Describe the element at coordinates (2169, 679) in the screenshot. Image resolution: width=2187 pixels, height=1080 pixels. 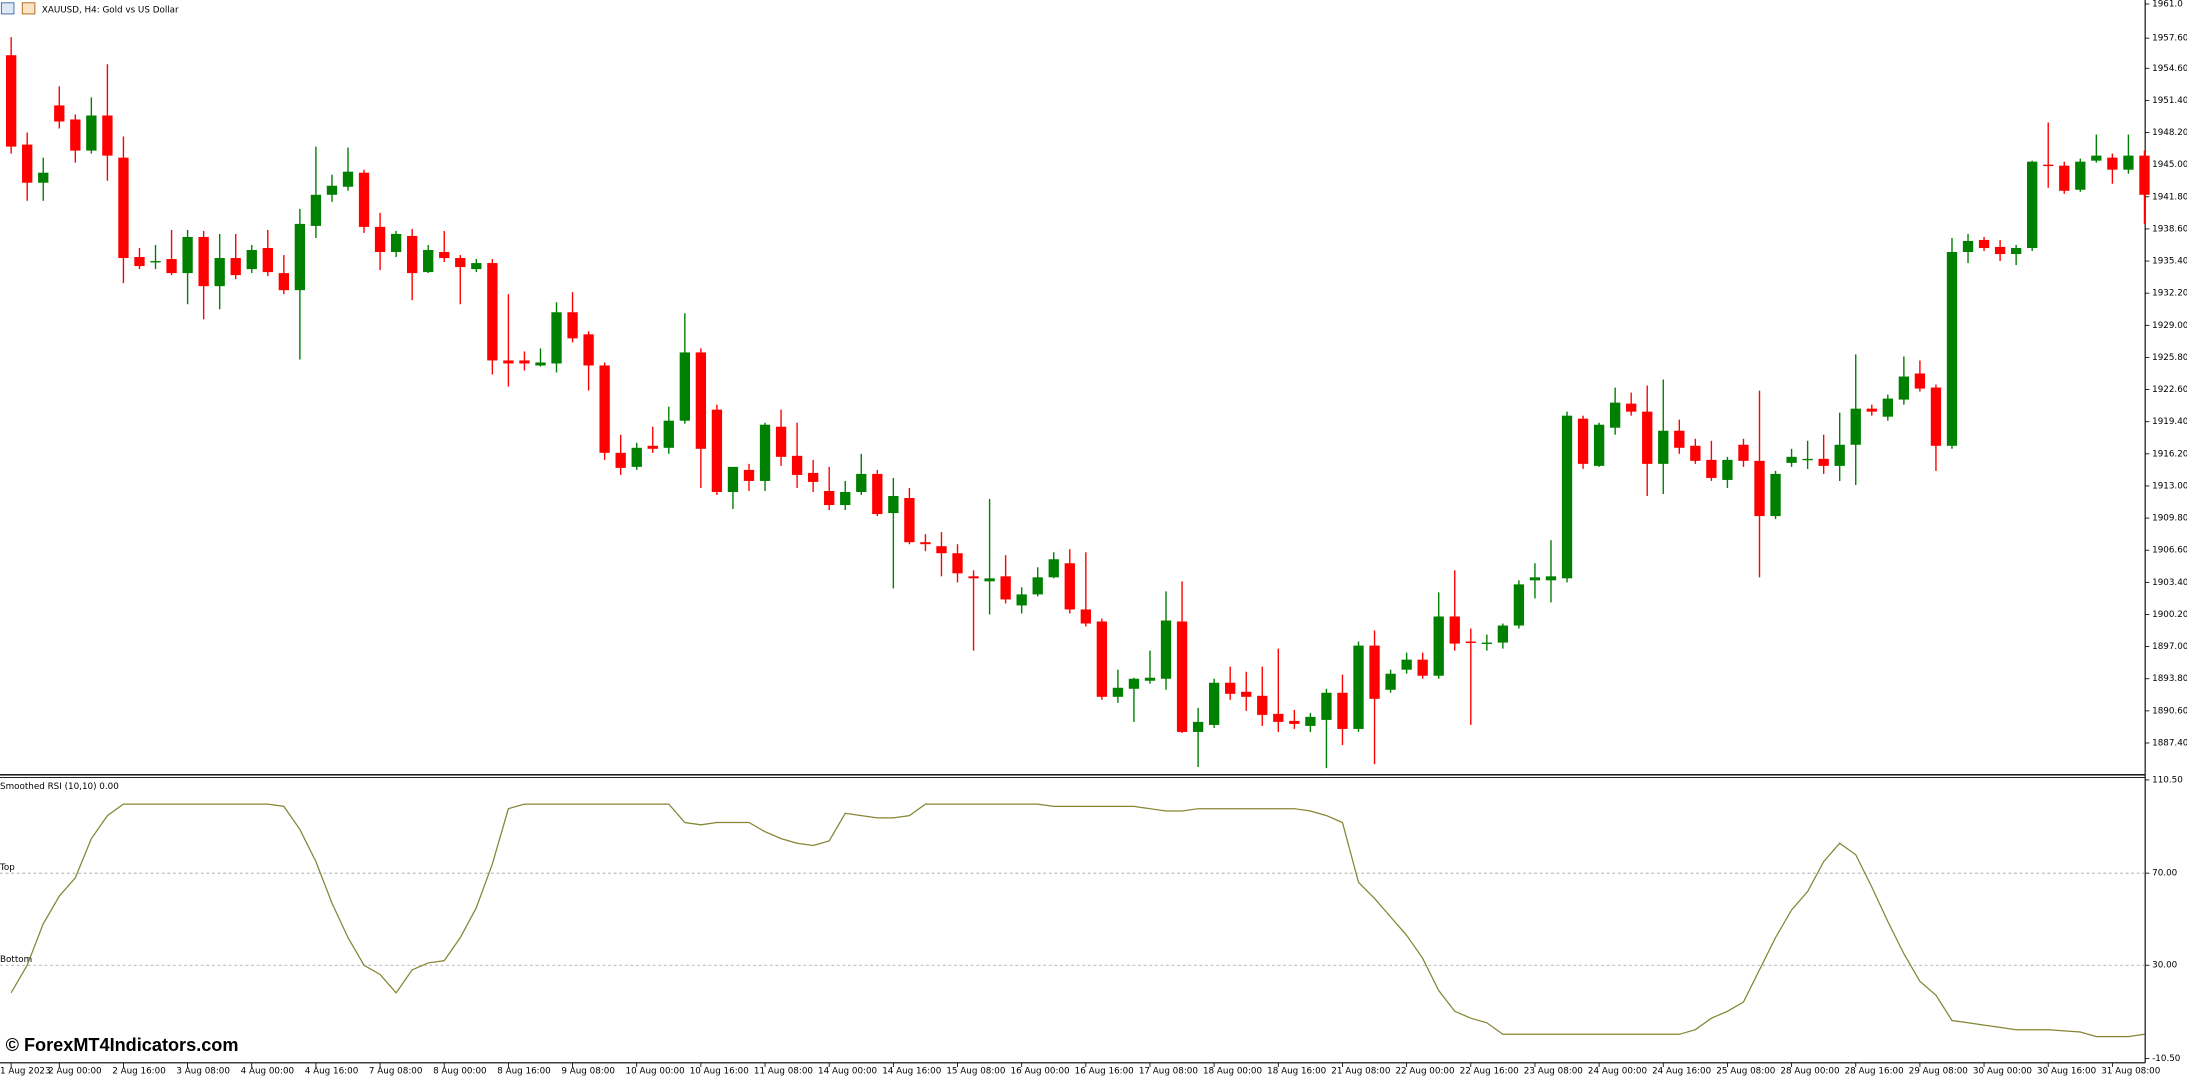
I see `y-tick-label: 1893.80` at that location.